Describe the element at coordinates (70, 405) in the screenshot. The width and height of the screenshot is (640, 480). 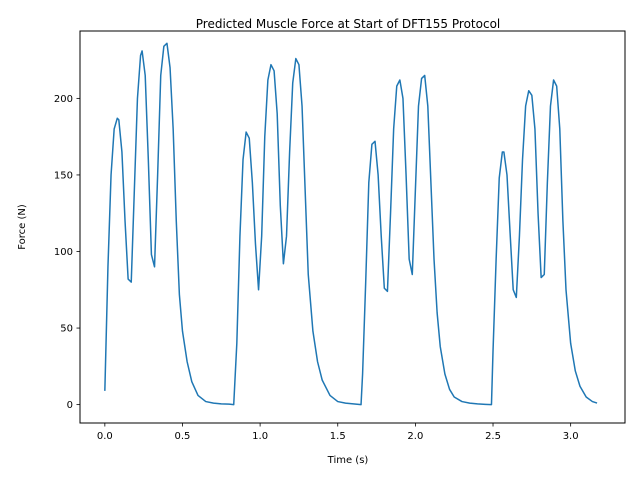
I see `y-tick-label: 0` at that location.